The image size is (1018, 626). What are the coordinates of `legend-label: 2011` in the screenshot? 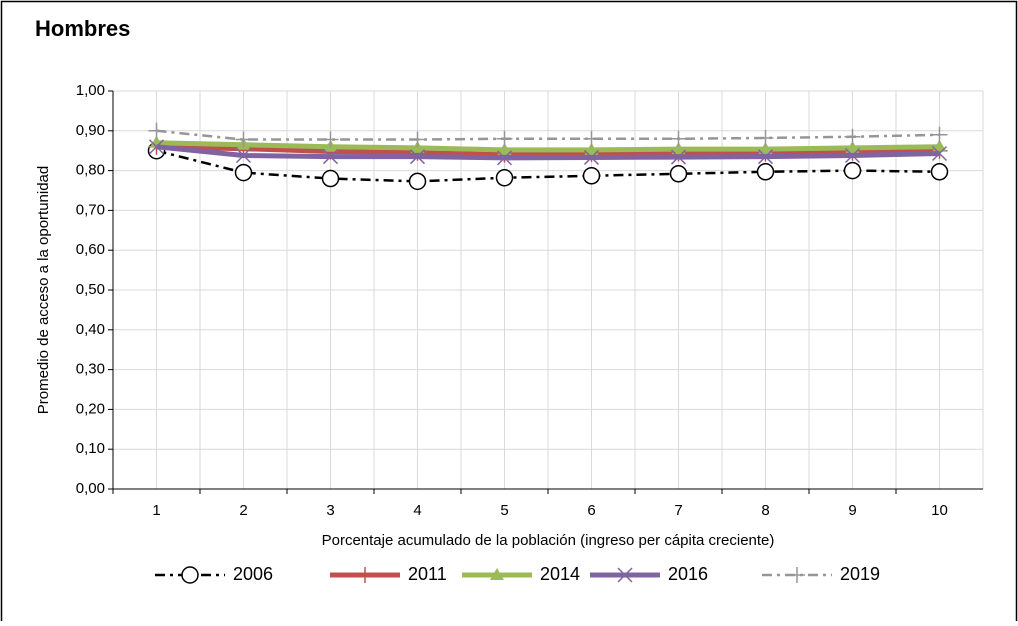 It's located at (427, 574).